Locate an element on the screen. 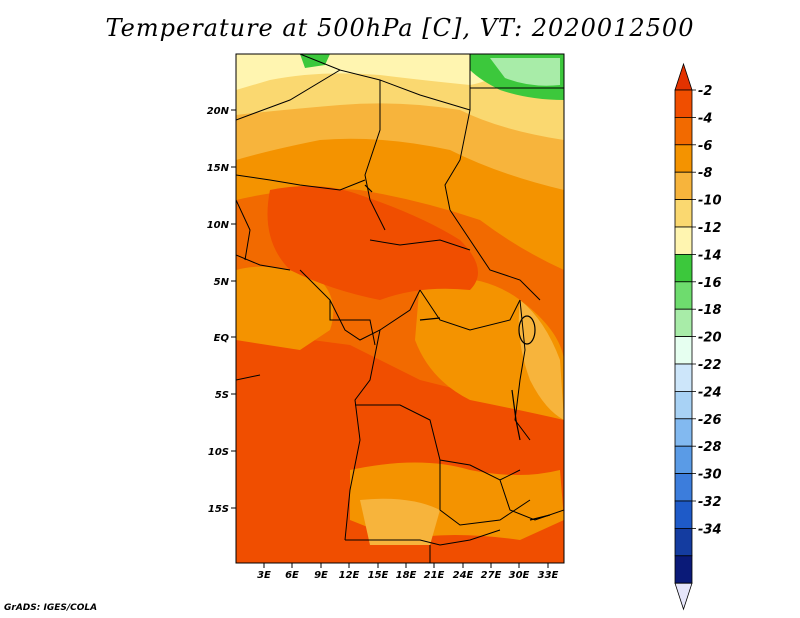 The height and width of the screenshot is (618, 800). lon-tick-label: 30E is located at coordinates (519, 575).